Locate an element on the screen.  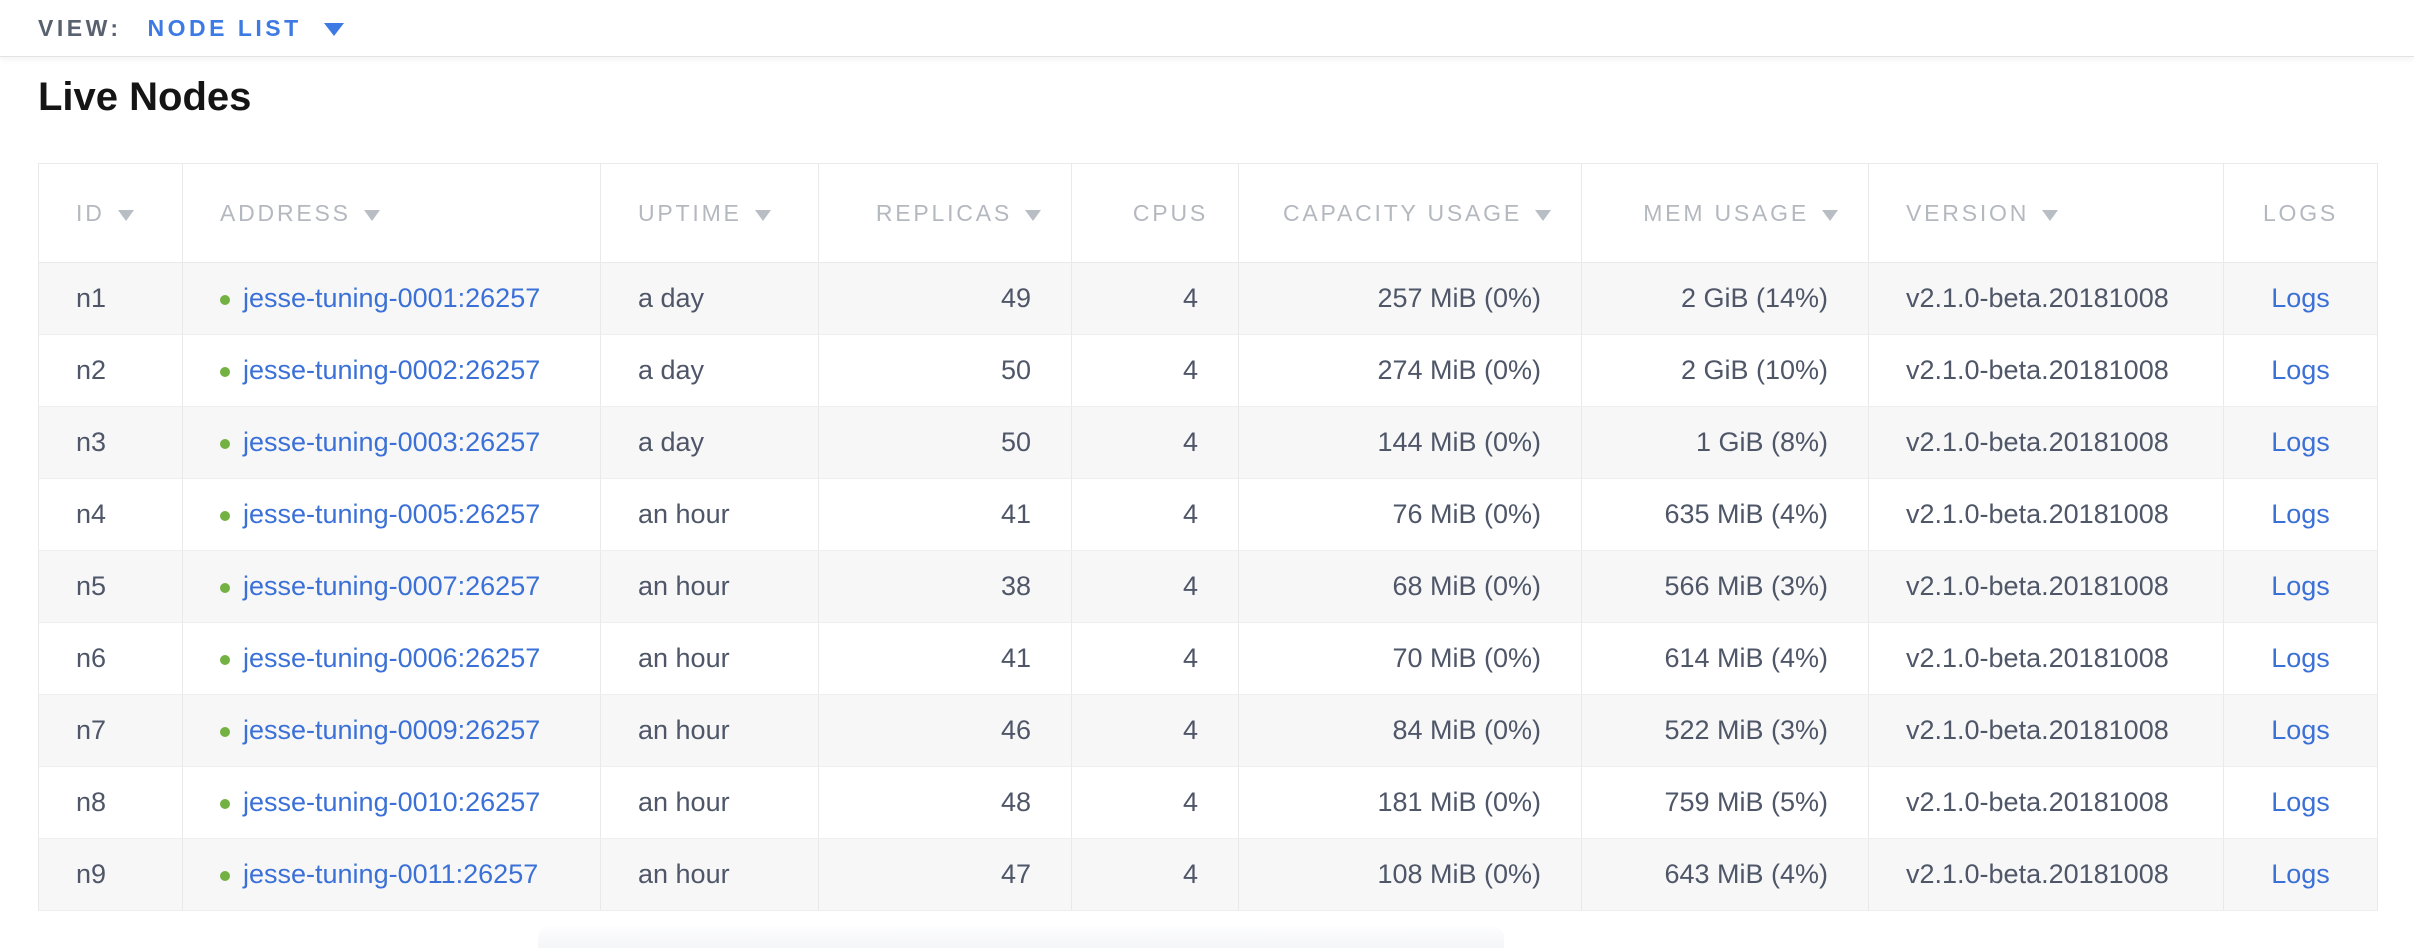
cell-replicas: 46 is located at coordinates (945, 730).